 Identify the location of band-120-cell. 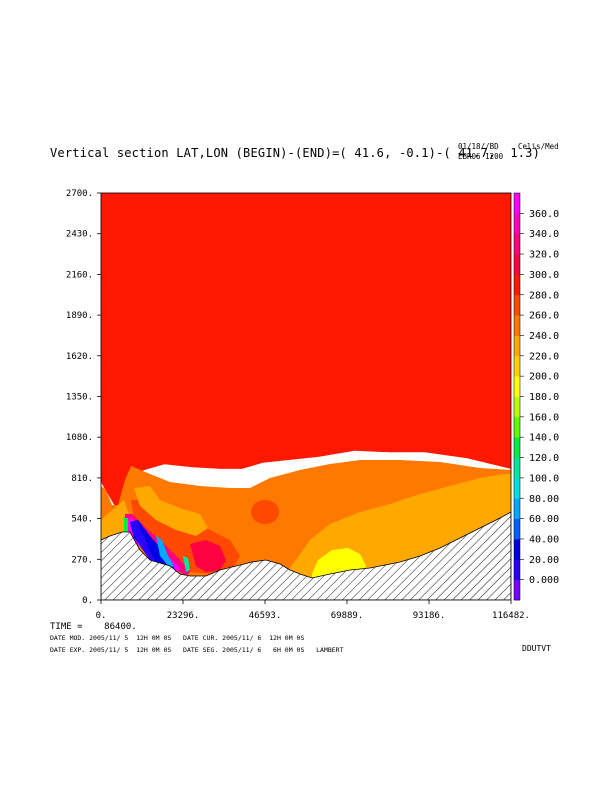
(186, 564).